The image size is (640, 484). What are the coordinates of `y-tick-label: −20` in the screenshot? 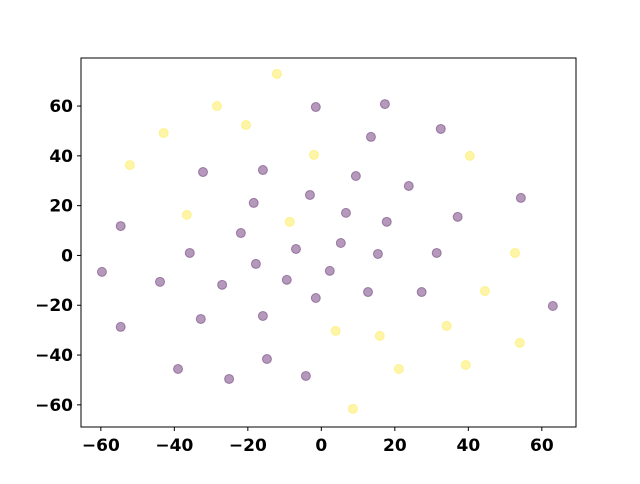 It's located at (54, 306).